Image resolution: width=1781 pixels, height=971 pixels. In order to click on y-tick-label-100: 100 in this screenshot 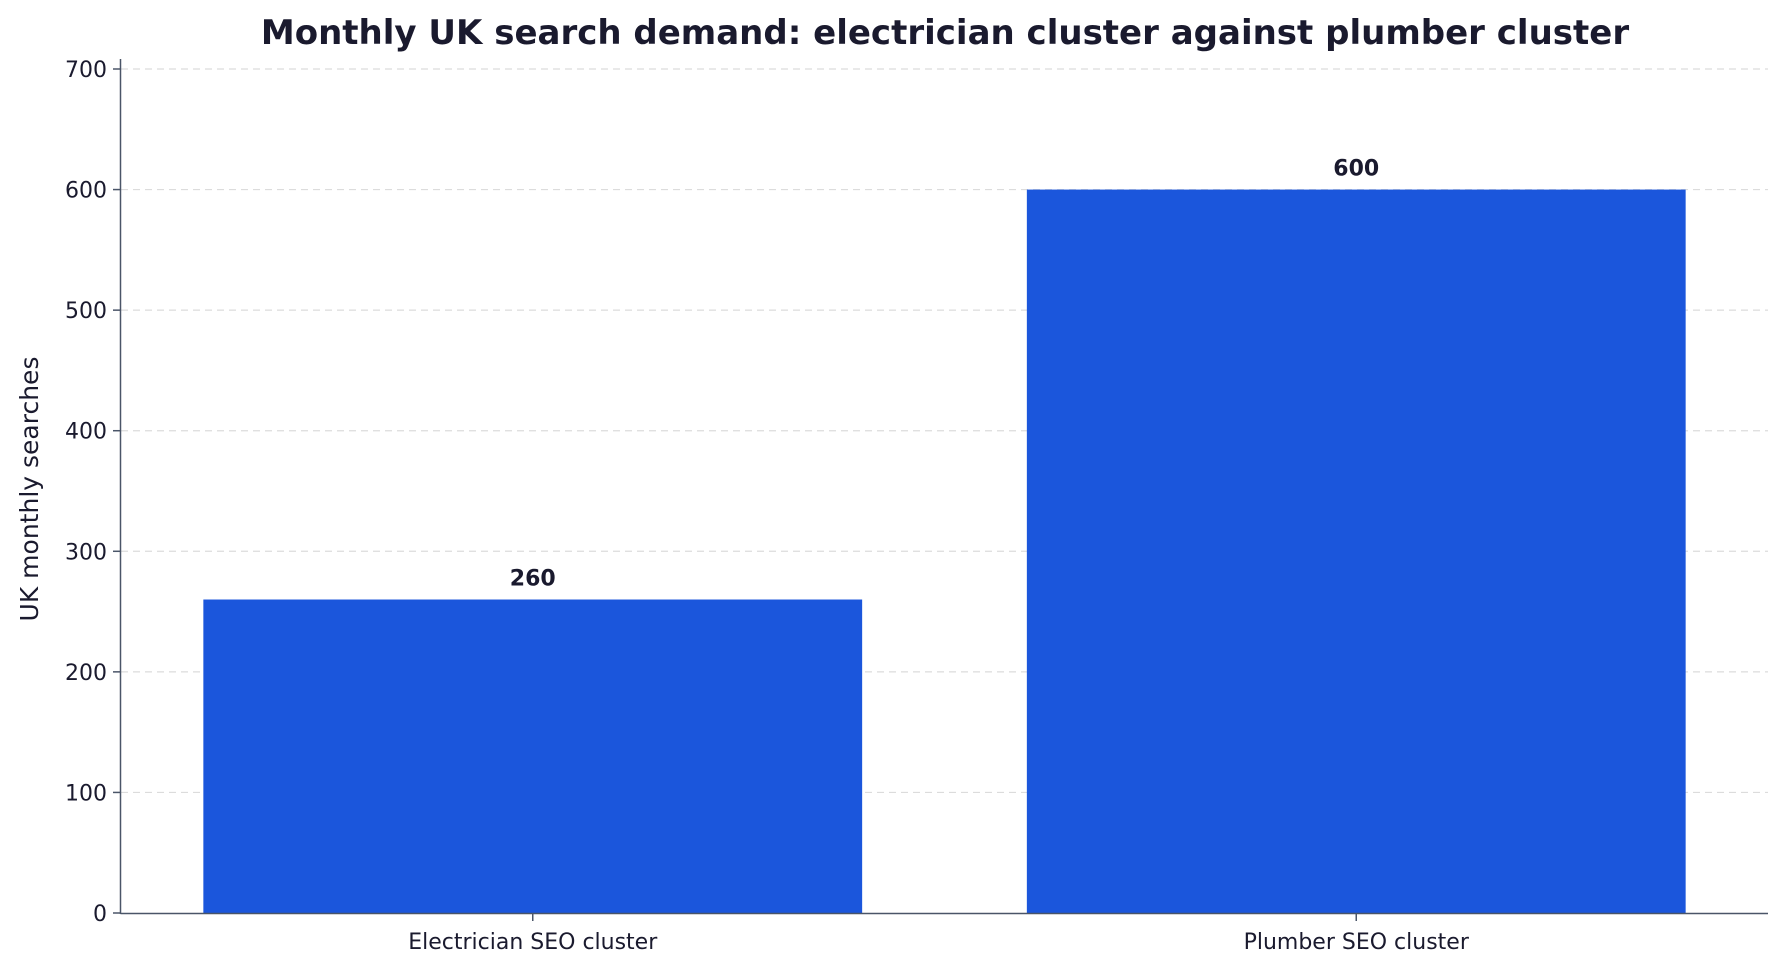, I will do `click(86, 793)`.